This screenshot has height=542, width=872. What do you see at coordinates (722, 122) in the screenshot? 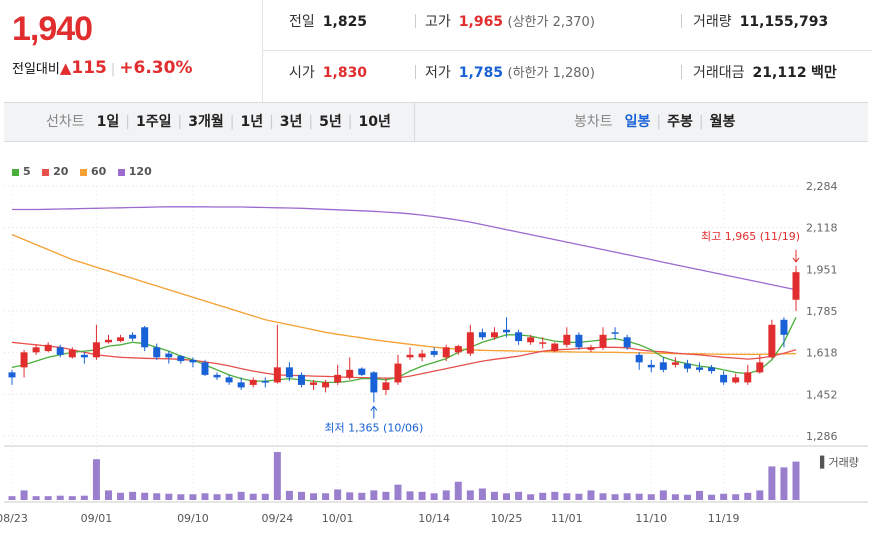
I see `tab-monthly: 월봉` at bounding box center [722, 122].